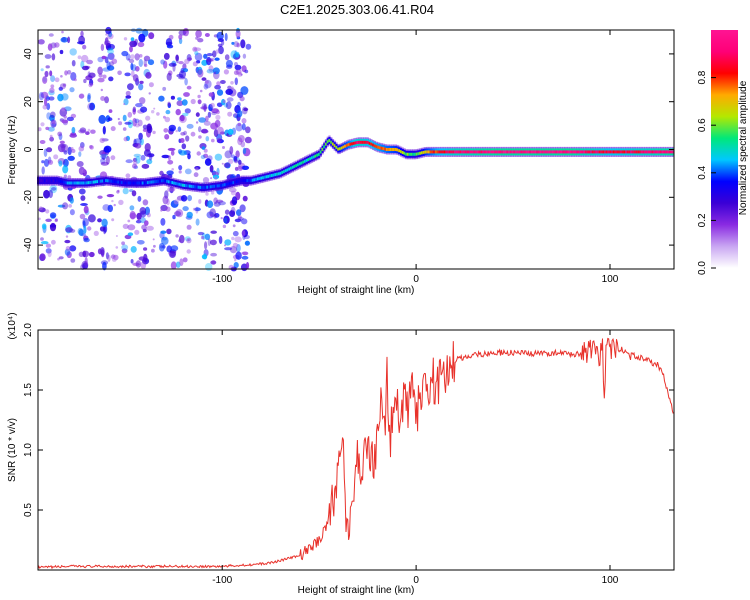 This screenshot has height=600, width=750. I want to click on snr-y-tick-label: 2.0, so click(28, 330).